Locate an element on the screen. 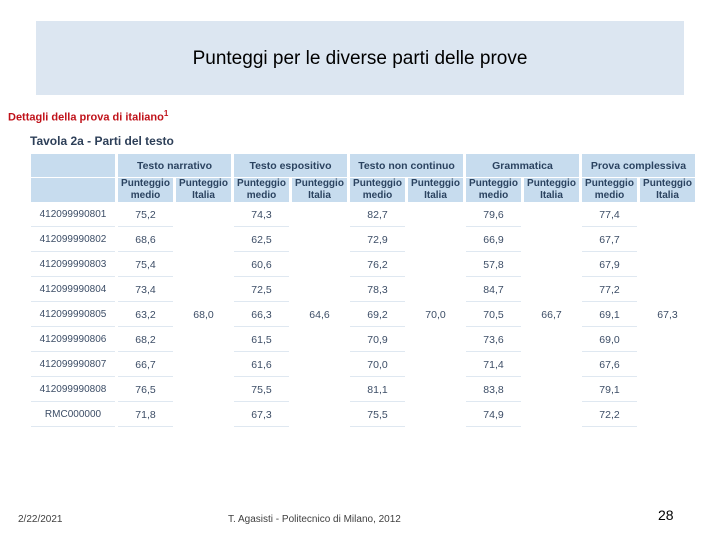  school-id-cell: 412099990806 is located at coordinates (73, 340).